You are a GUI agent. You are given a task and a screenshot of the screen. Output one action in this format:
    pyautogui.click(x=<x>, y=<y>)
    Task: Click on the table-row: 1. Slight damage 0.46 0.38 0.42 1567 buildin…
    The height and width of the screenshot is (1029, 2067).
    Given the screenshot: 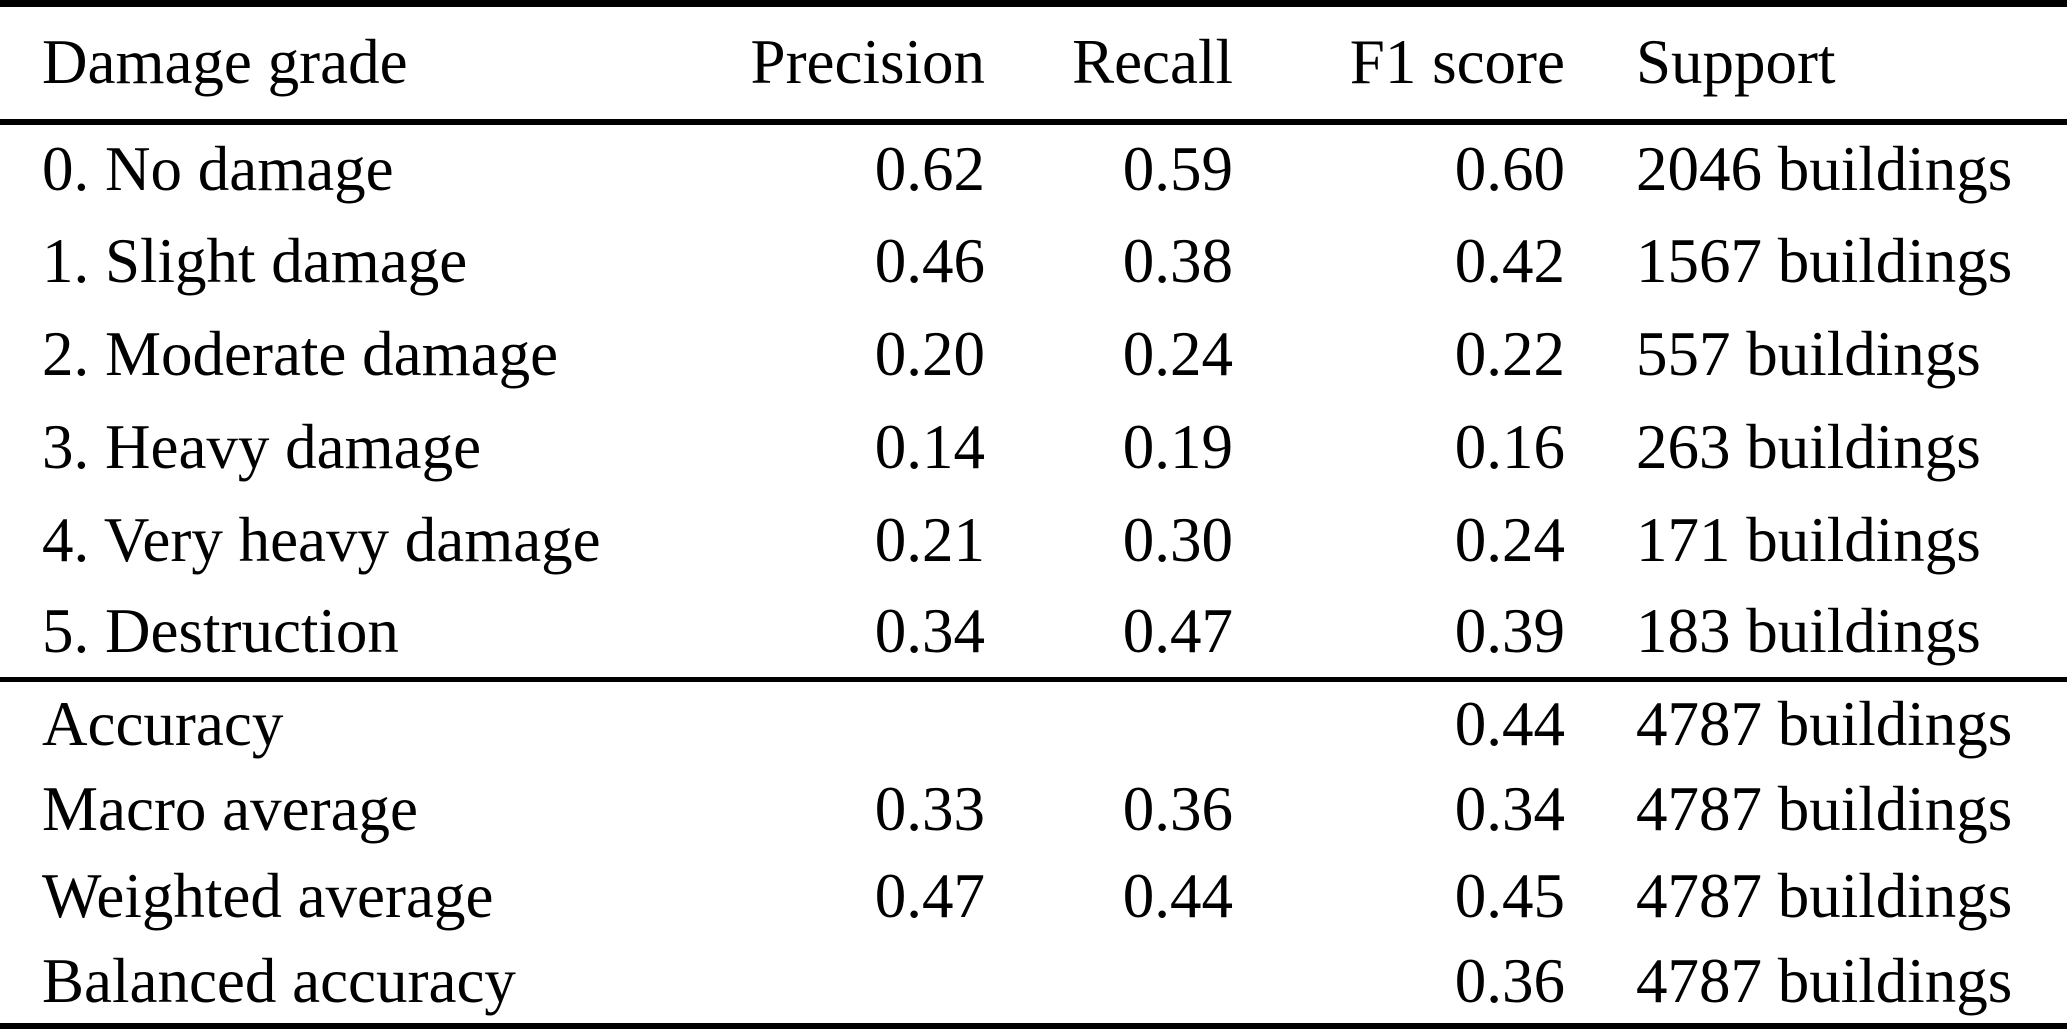 What is the action you would take?
    pyautogui.click(x=1033, y=261)
    